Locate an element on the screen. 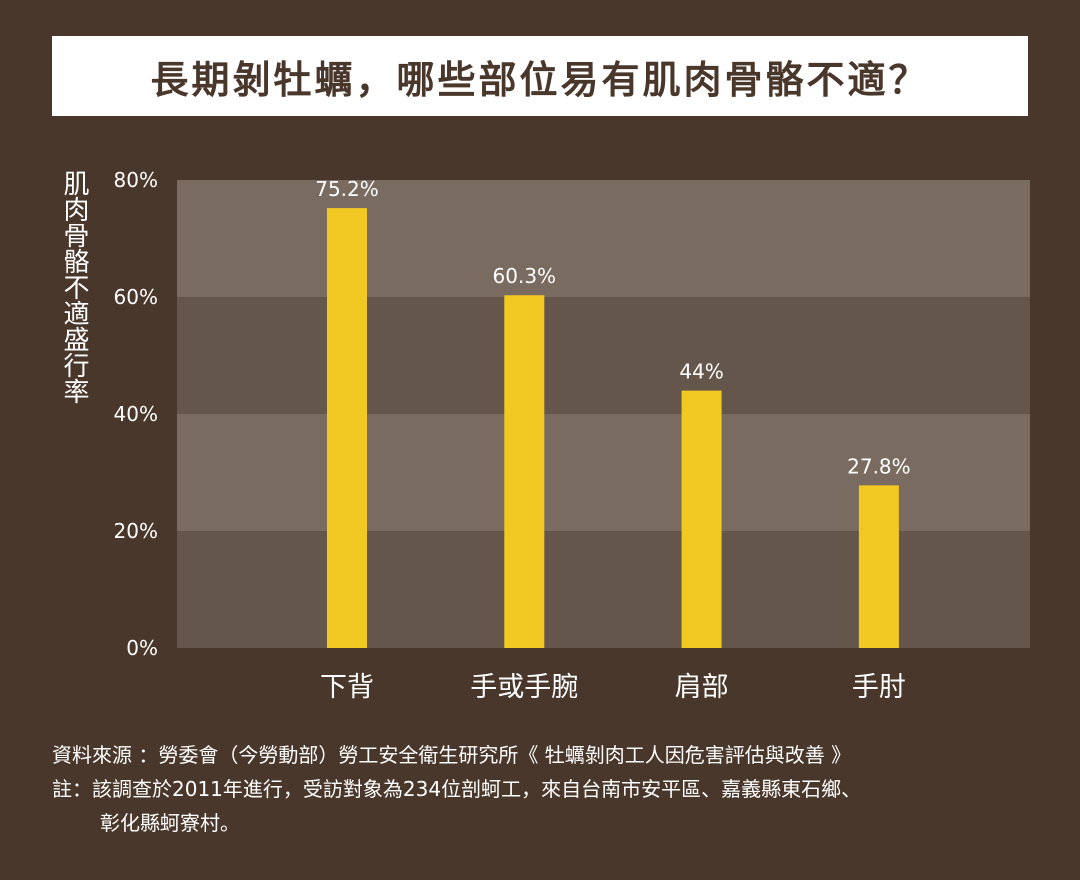 The image size is (1080, 880). data-label: 27.8% is located at coordinates (879, 466).